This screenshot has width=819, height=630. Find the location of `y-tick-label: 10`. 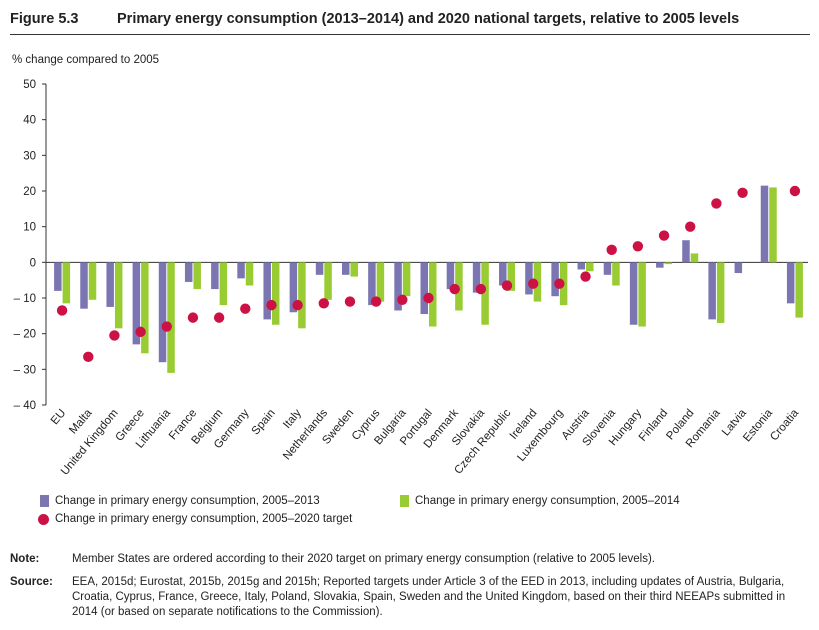

y-tick-label: 10 is located at coordinates (29, 228).